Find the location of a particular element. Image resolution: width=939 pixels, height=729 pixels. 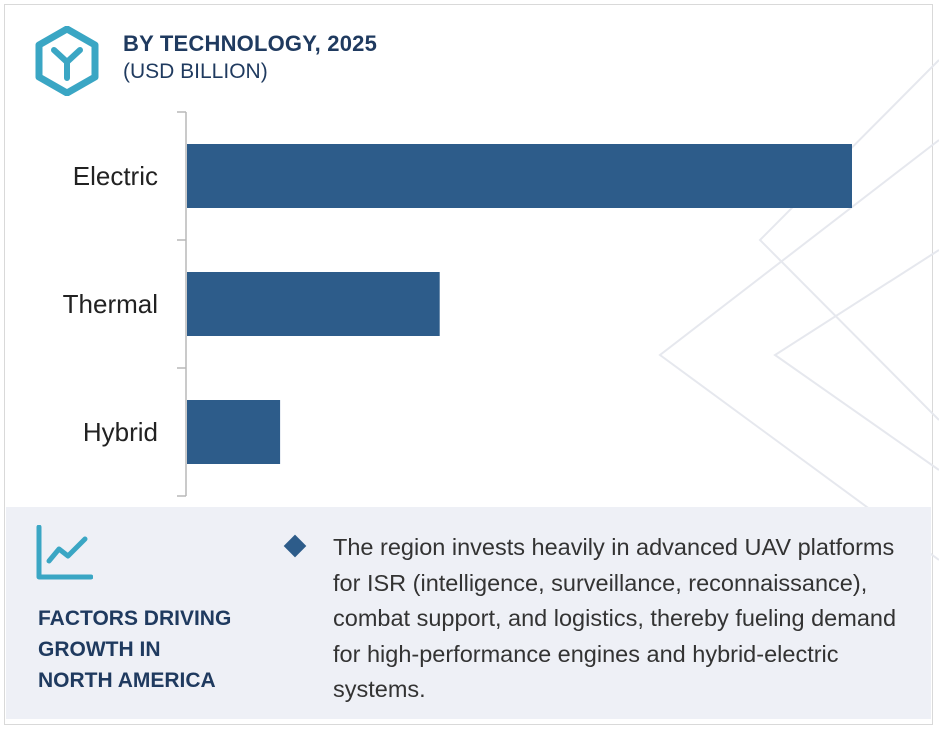

category-label-electric: Electric is located at coordinates (115, 176).